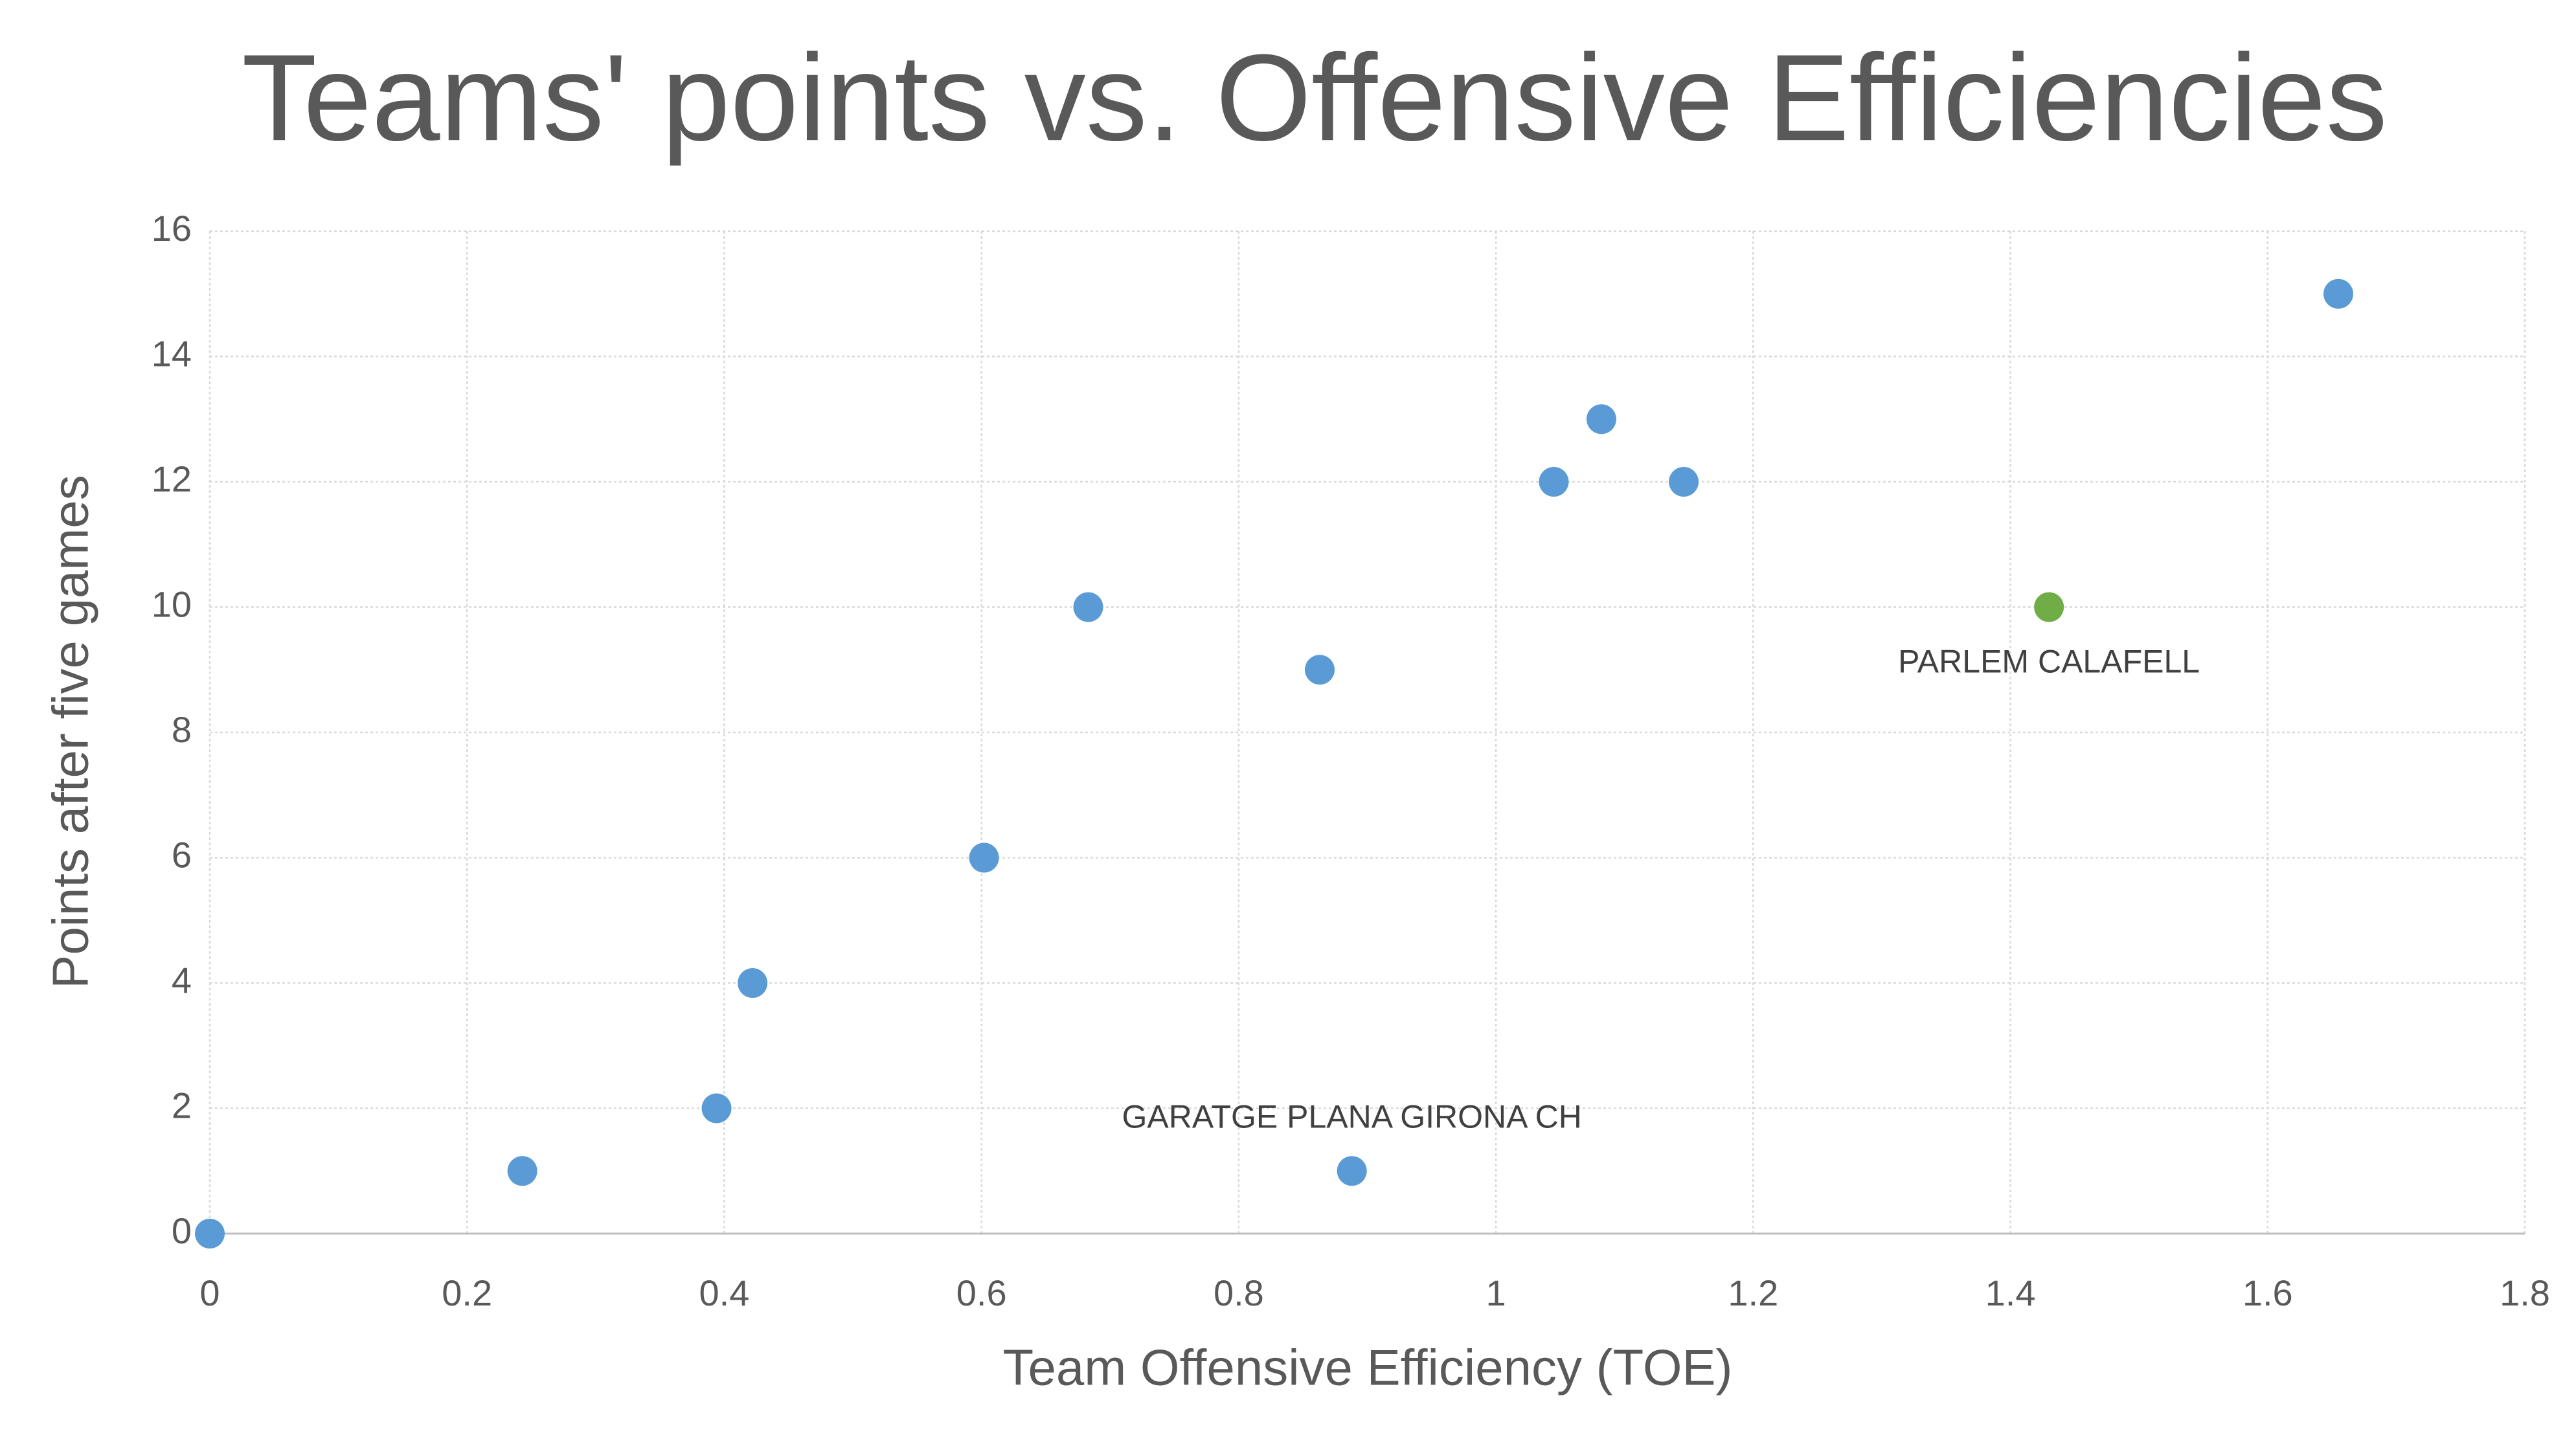 The image size is (2576, 1435). What do you see at coordinates (210, 1293) in the screenshot?
I see `x-tick-label: 0` at bounding box center [210, 1293].